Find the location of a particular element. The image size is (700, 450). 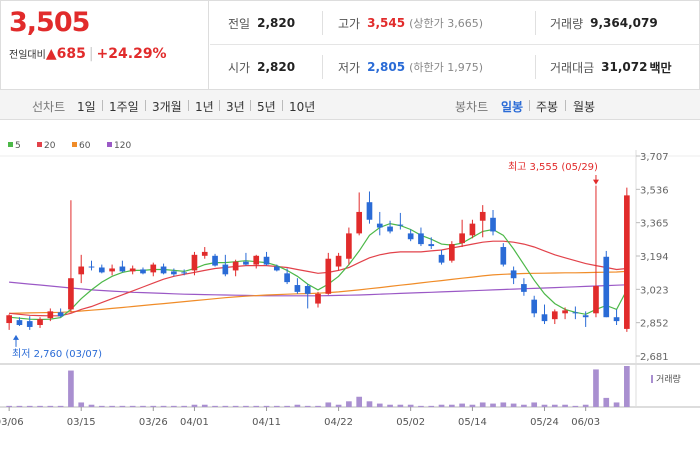

y-tick-label-1: 3,536 is located at coordinates (654, 190).